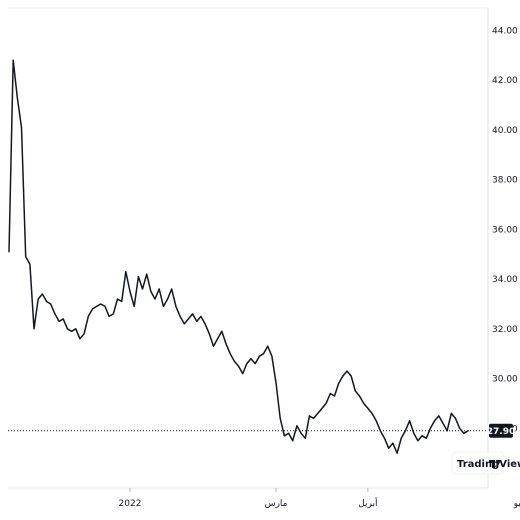 The width and height of the screenshot is (520, 520). I want to click on y-tick-label: 36.00, so click(505, 230).